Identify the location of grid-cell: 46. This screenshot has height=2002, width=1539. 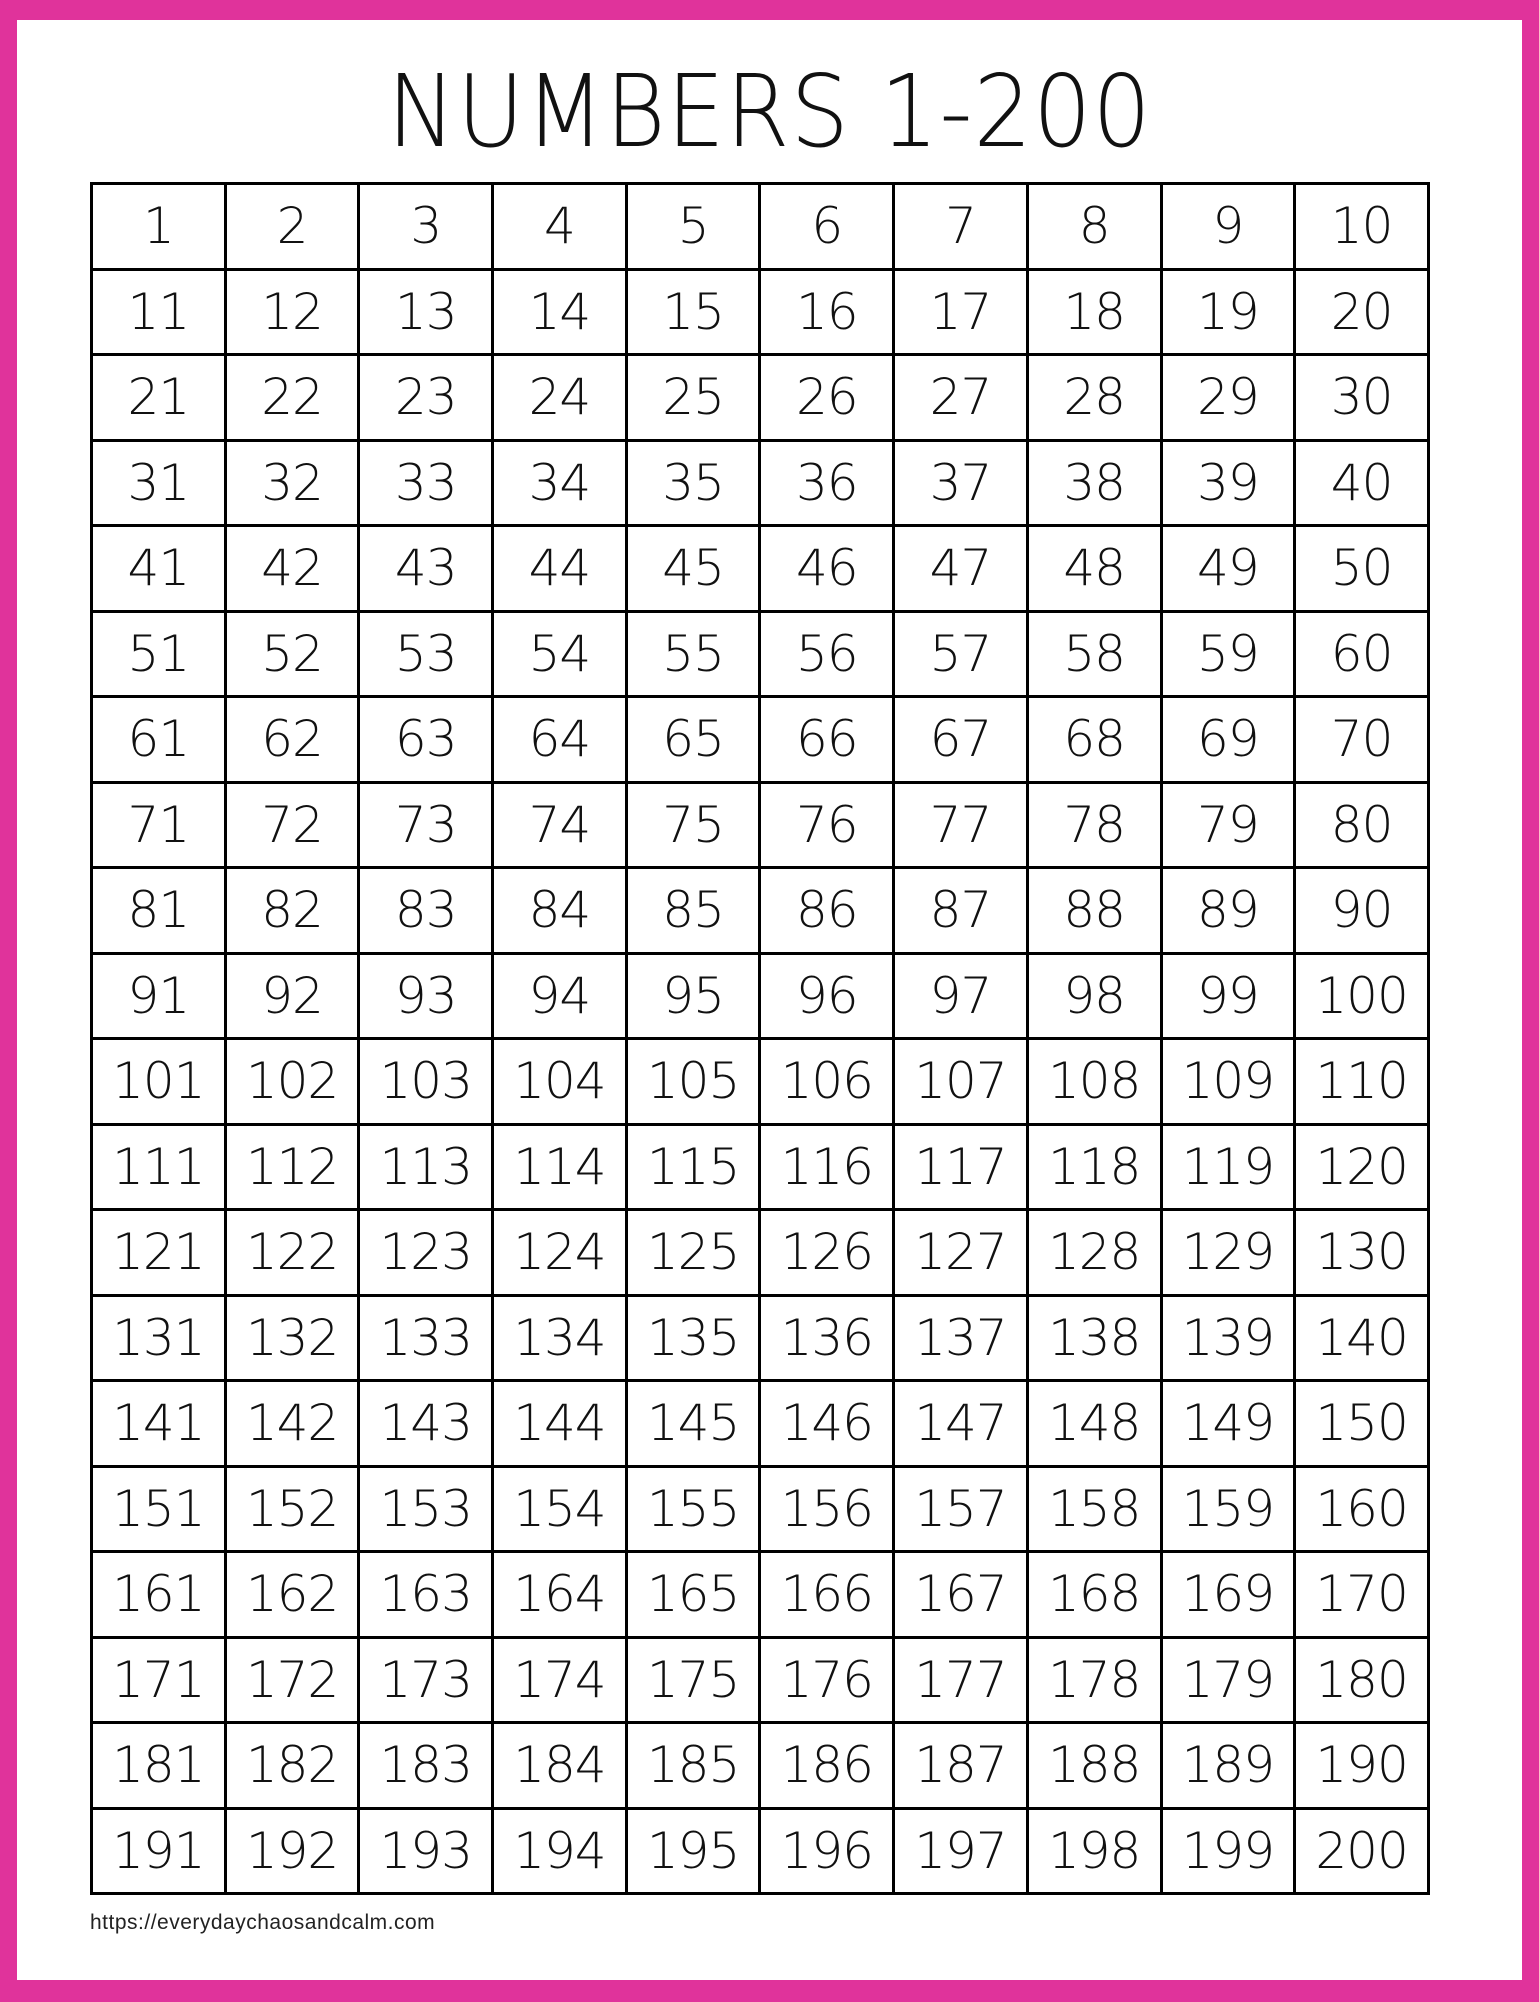
(827, 568).